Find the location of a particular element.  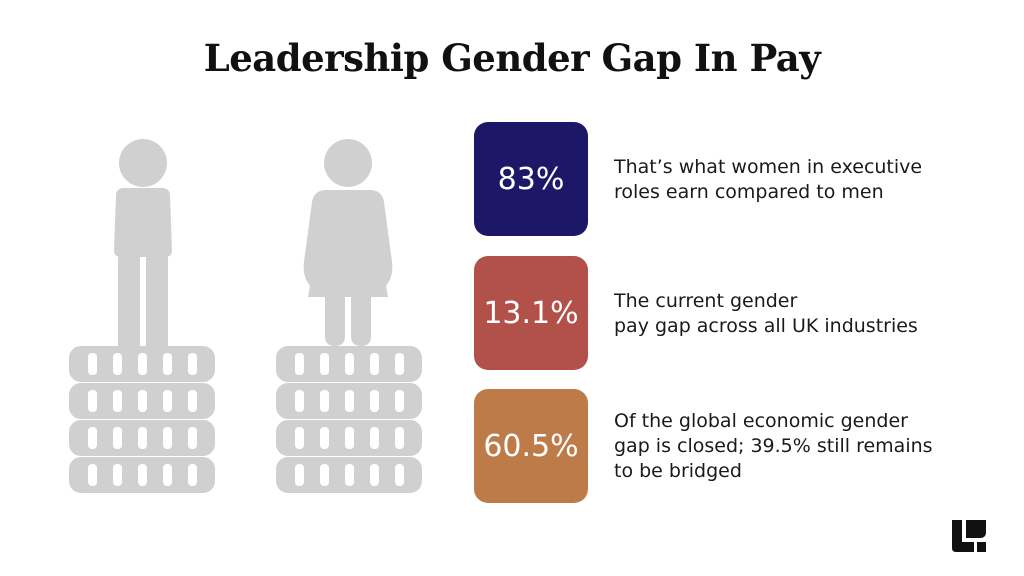

brand-logo-icon is located at coordinates (969, 536).